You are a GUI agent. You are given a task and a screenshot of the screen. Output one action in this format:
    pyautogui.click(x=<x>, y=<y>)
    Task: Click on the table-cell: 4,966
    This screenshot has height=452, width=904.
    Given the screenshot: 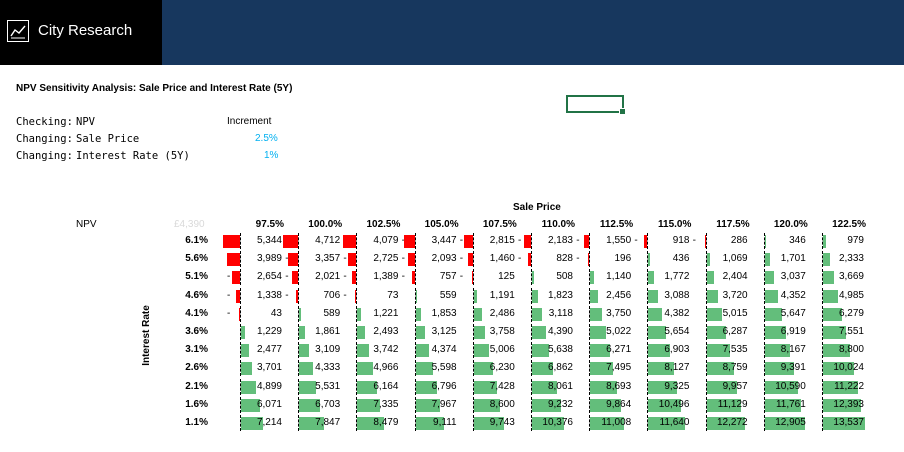 What is the action you would take?
    pyautogui.click(x=371, y=368)
    